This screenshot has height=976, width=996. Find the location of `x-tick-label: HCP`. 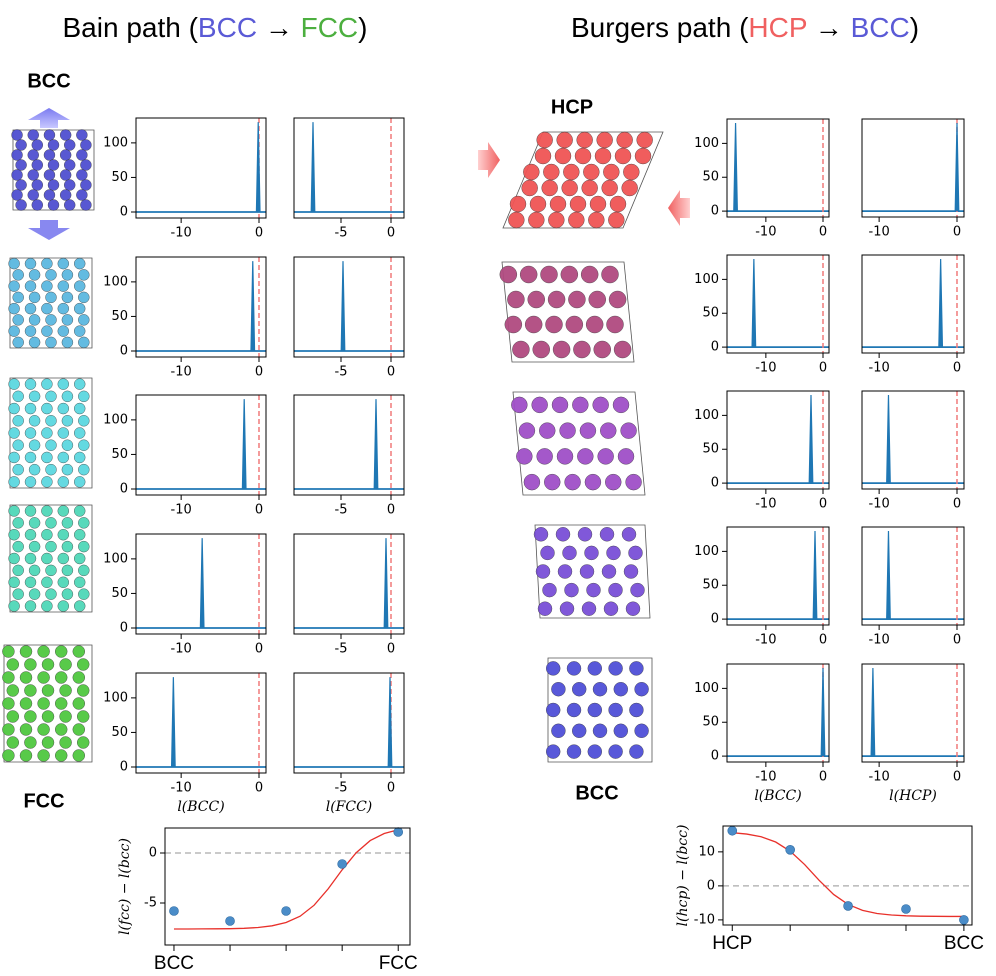

x-tick-label: HCP is located at coordinates (732, 943).